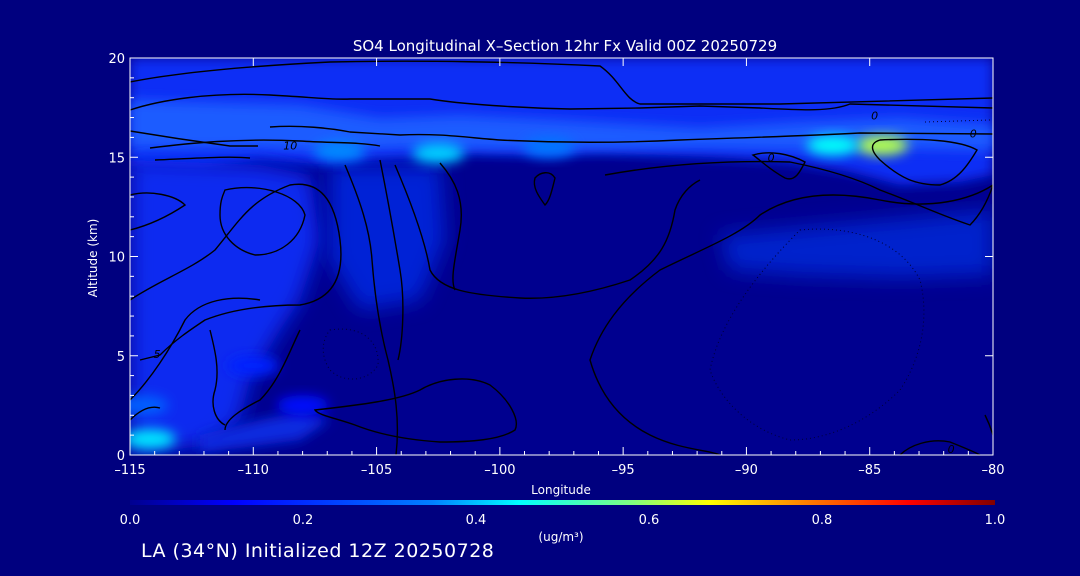 The width and height of the screenshot is (1080, 576). Describe the element at coordinates (318, 551) in the screenshot. I see `run-initialization-label: LA (34°N) Initialized 12Z 20250728` at that location.